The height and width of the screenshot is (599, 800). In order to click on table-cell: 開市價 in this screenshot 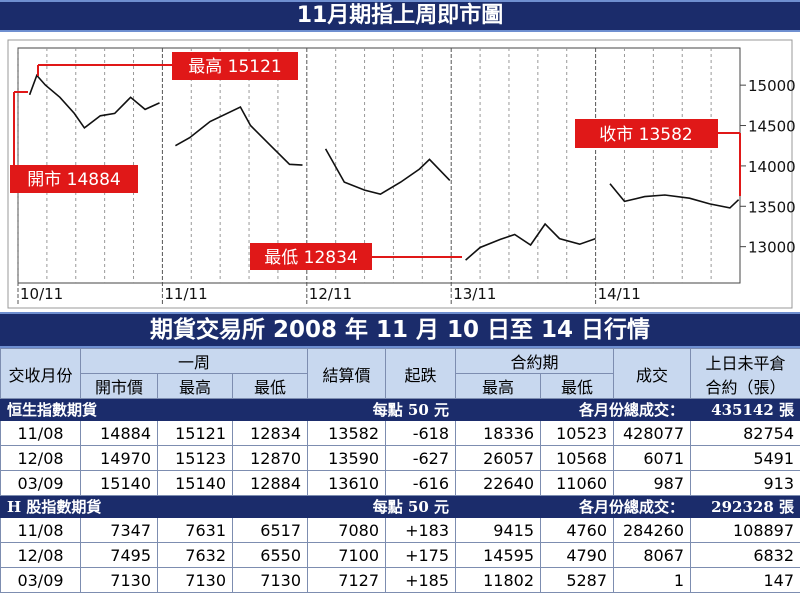, I will do `click(119, 386)`.